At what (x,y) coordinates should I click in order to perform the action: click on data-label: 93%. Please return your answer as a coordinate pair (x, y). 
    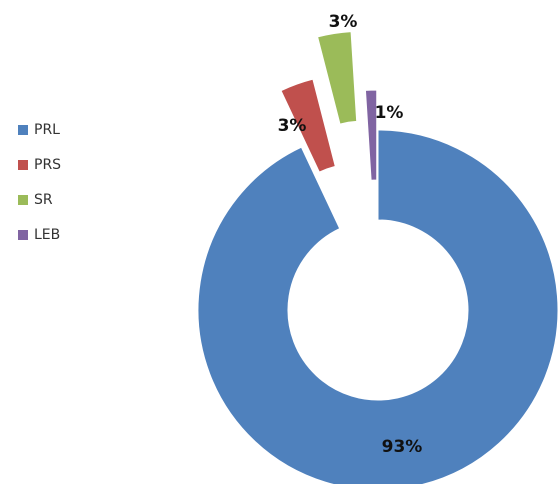
    Looking at the image, I should click on (402, 447).